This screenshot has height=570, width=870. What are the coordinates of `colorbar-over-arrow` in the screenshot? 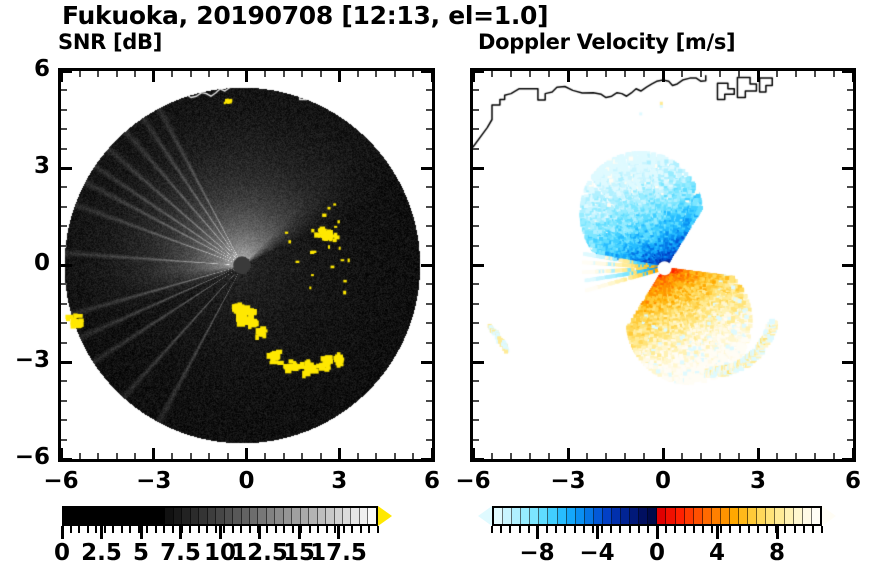 It's located at (385, 516).